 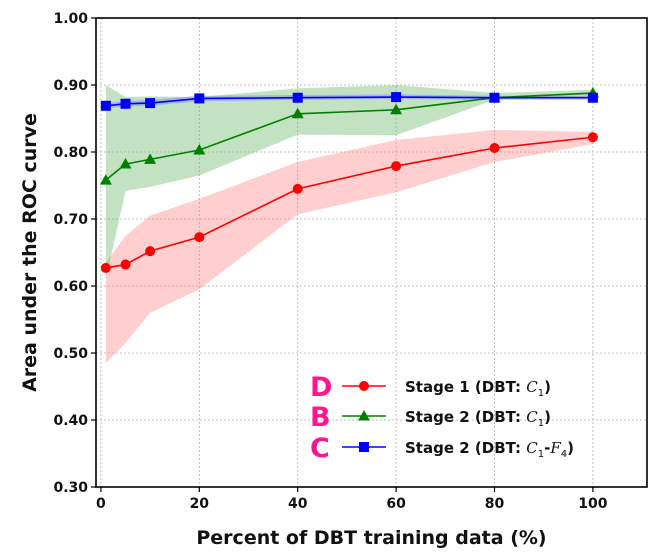 I want to click on y-tick-label: 0.70, so click(x=70, y=220).